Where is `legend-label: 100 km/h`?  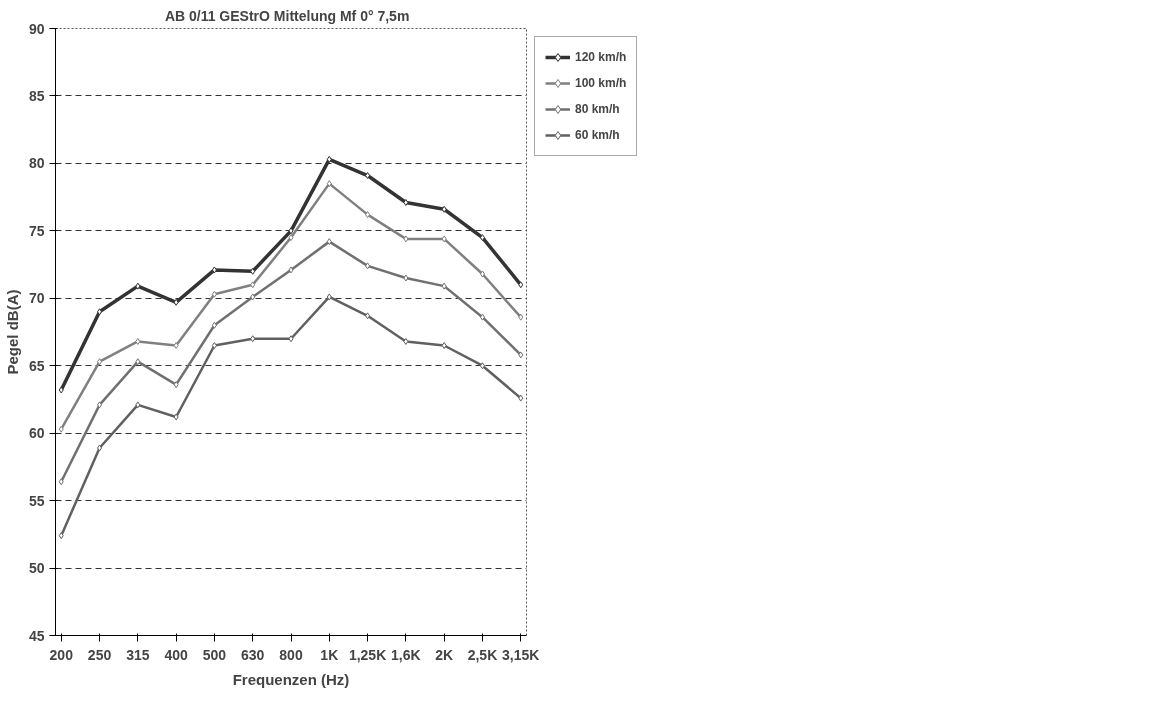
legend-label: 100 km/h is located at coordinates (601, 83).